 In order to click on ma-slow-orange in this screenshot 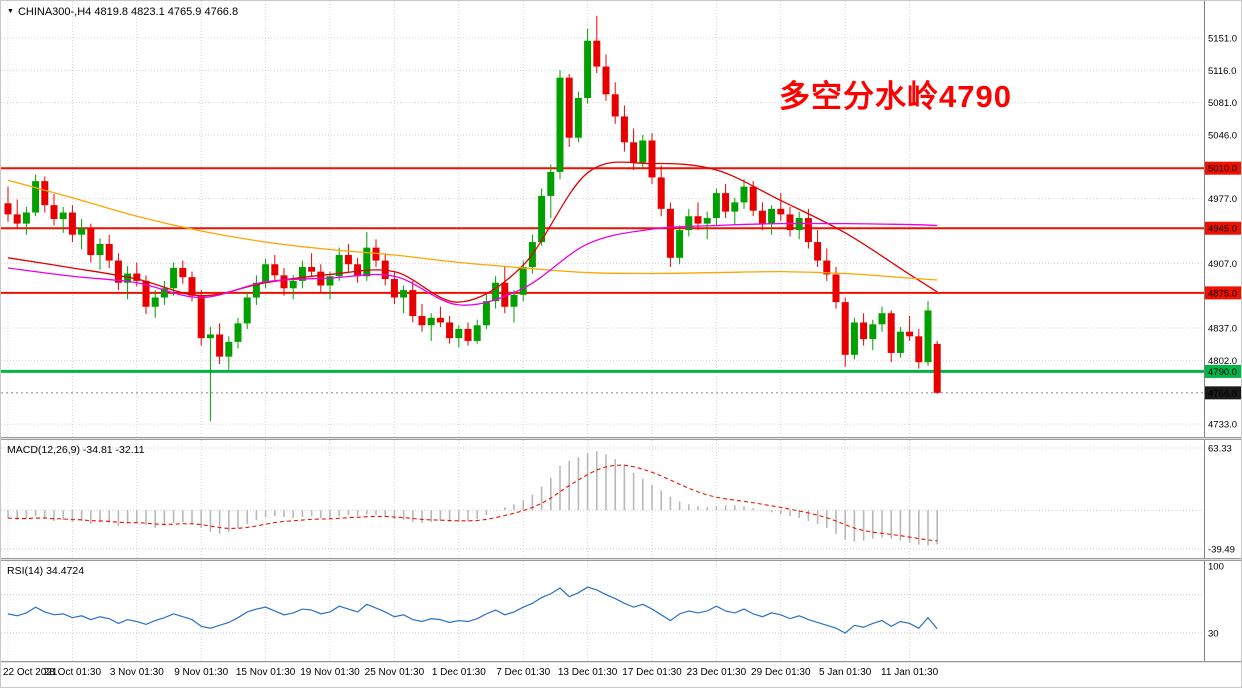, I will do `click(472, 230)`.